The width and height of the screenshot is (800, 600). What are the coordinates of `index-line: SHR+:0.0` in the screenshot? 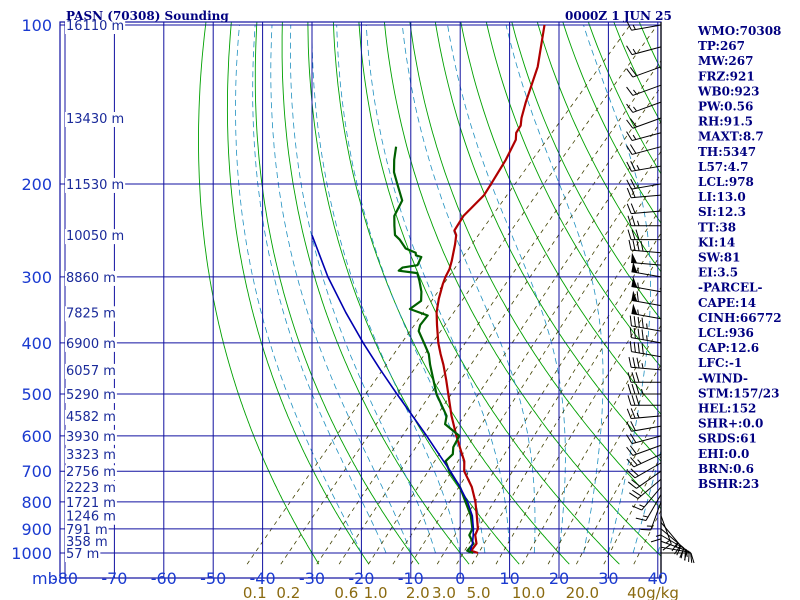 It's located at (730, 424).